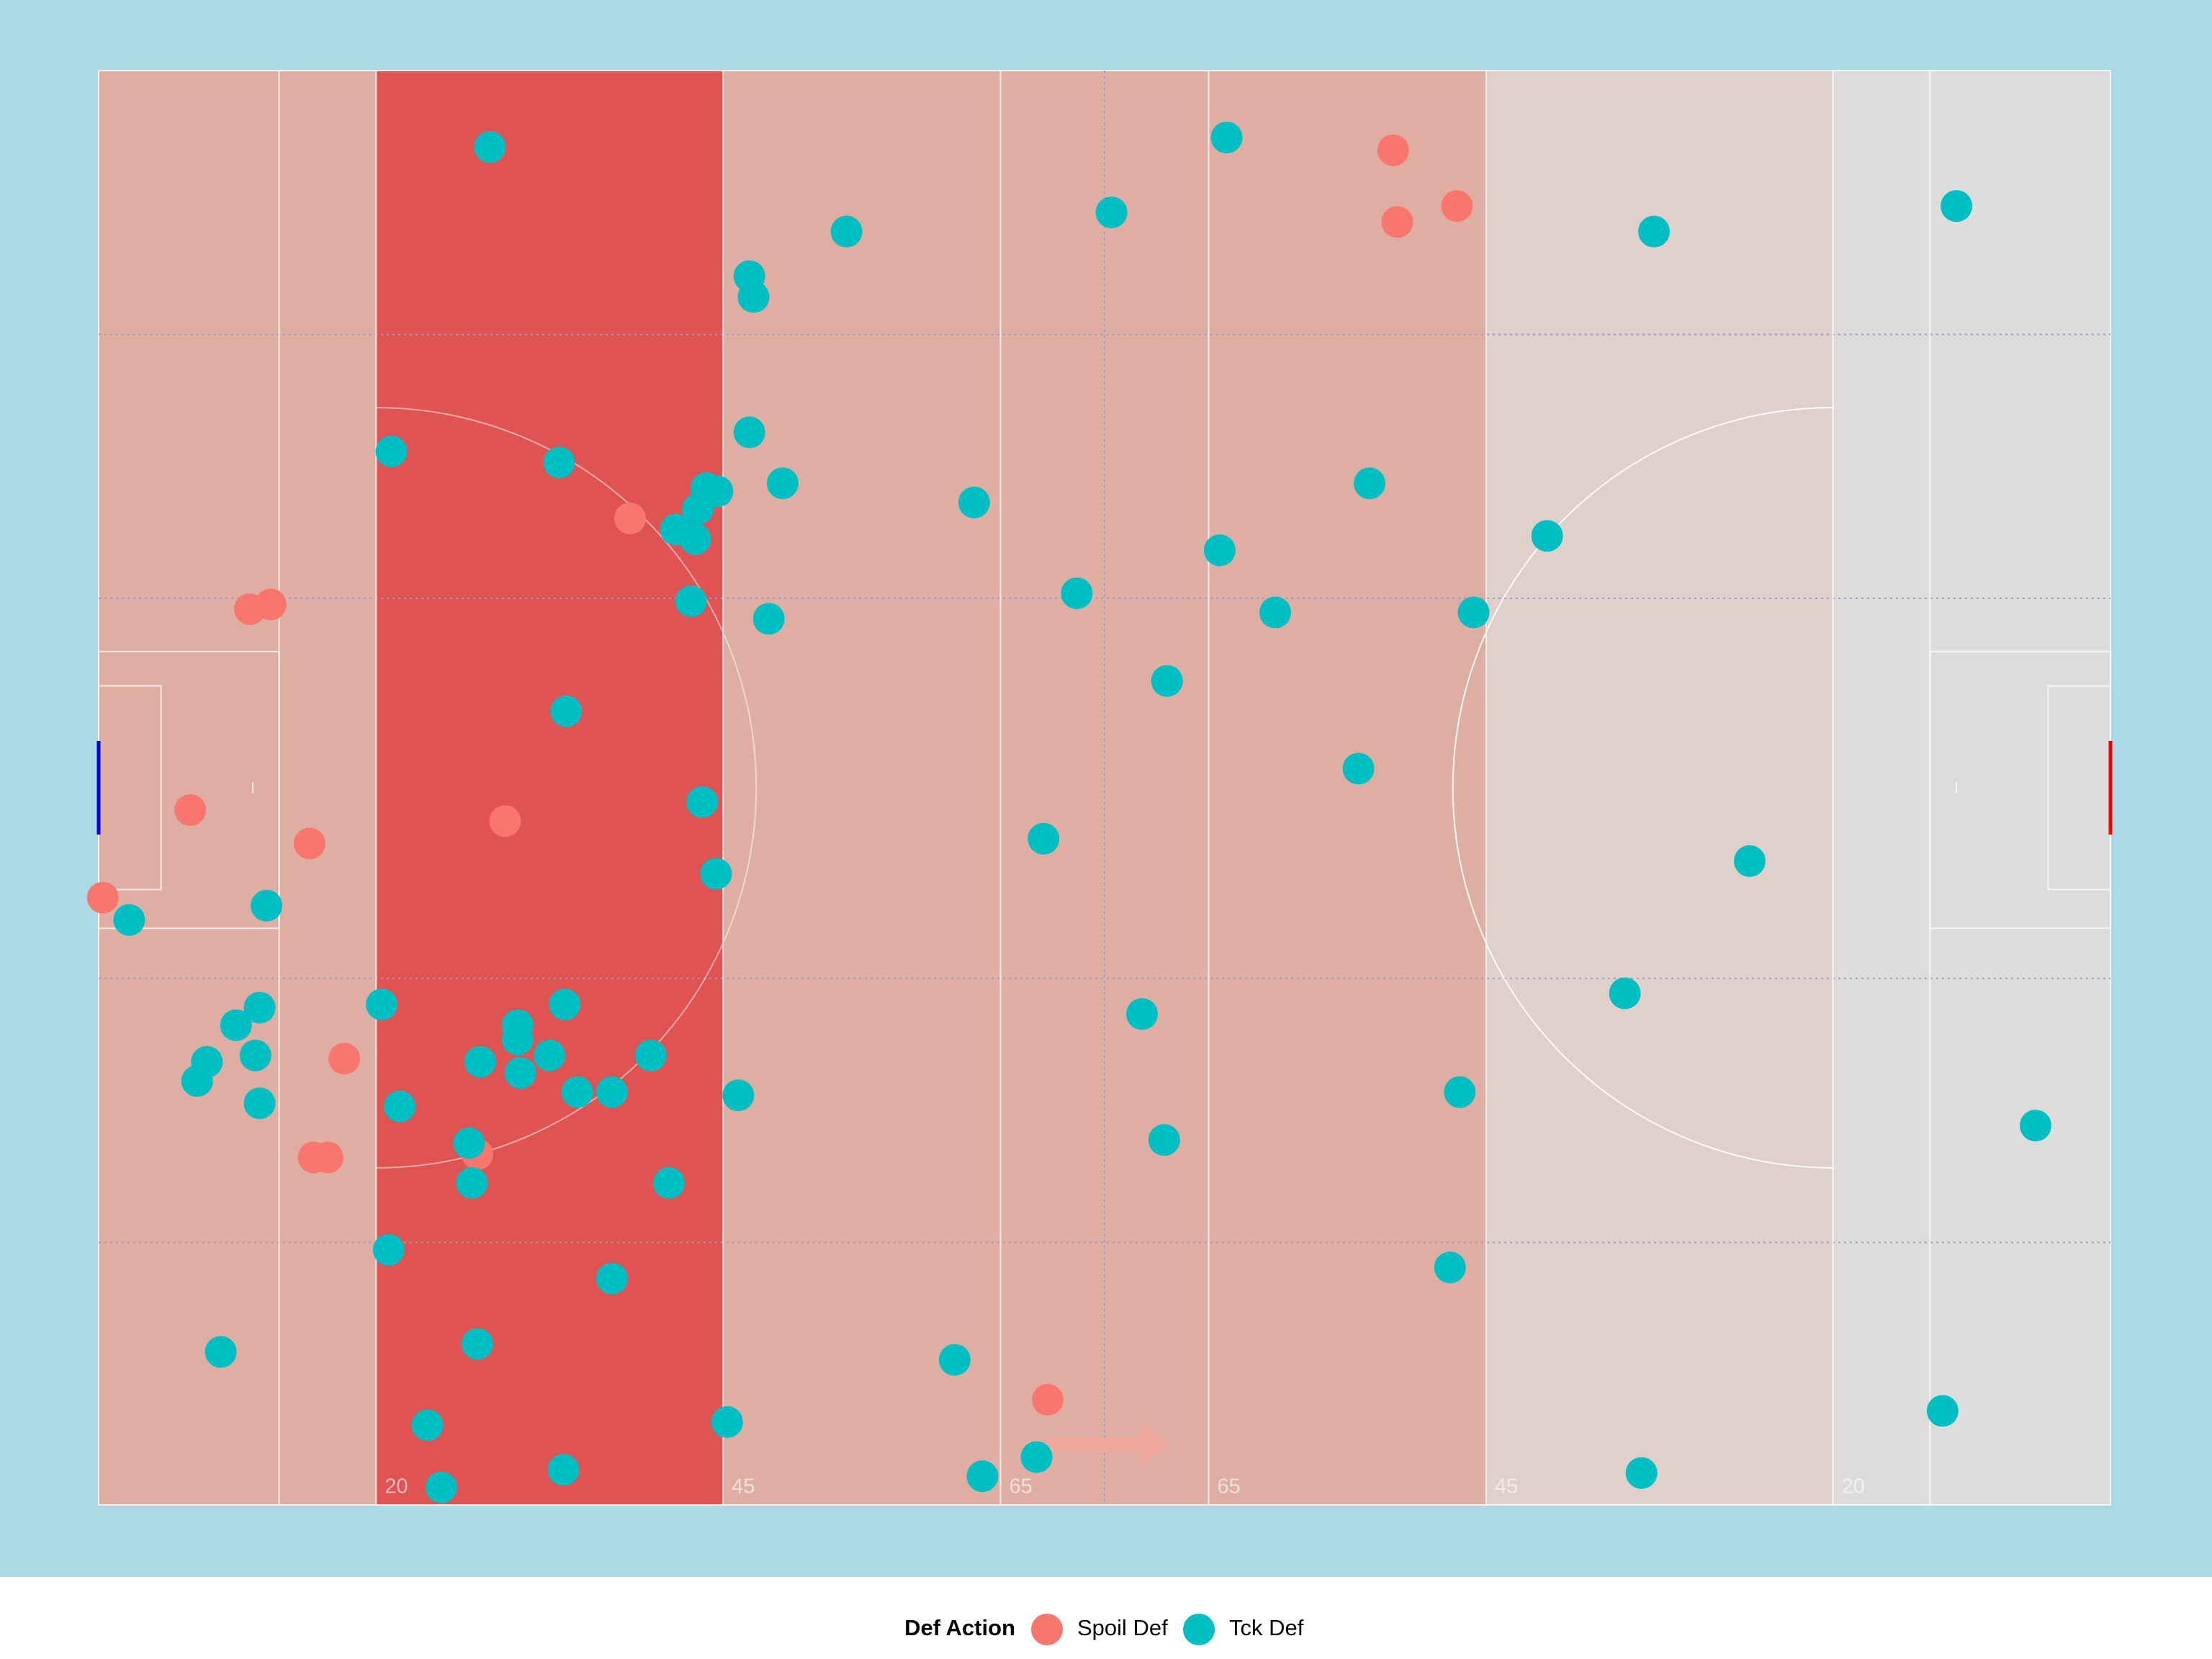 This screenshot has width=2212, height=1659. I want to click on legend-label: Spoil Def, so click(1122, 1627).